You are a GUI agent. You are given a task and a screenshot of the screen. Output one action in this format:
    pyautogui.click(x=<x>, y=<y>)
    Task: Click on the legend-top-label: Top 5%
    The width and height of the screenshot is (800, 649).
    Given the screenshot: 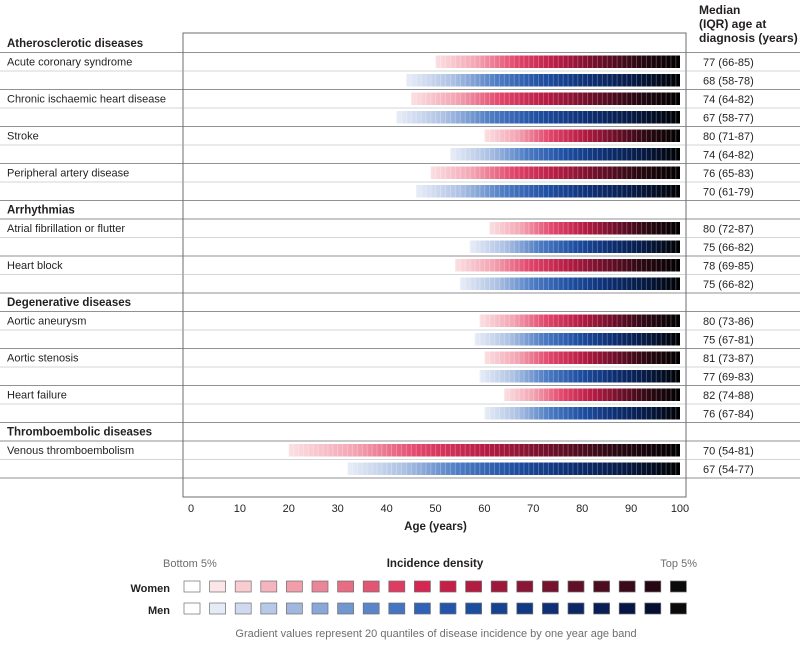 What is the action you would take?
    pyautogui.click(x=678, y=564)
    